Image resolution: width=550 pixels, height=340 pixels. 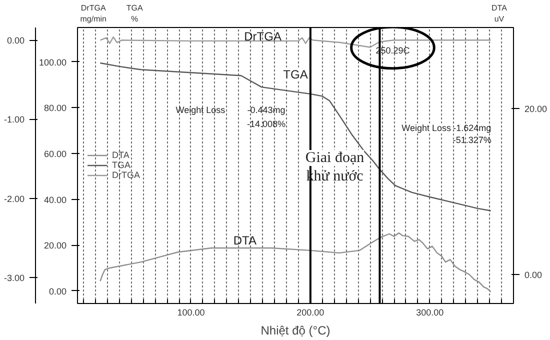 I want to click on annotation: Giai đoạn, so click(x=335, y=158).